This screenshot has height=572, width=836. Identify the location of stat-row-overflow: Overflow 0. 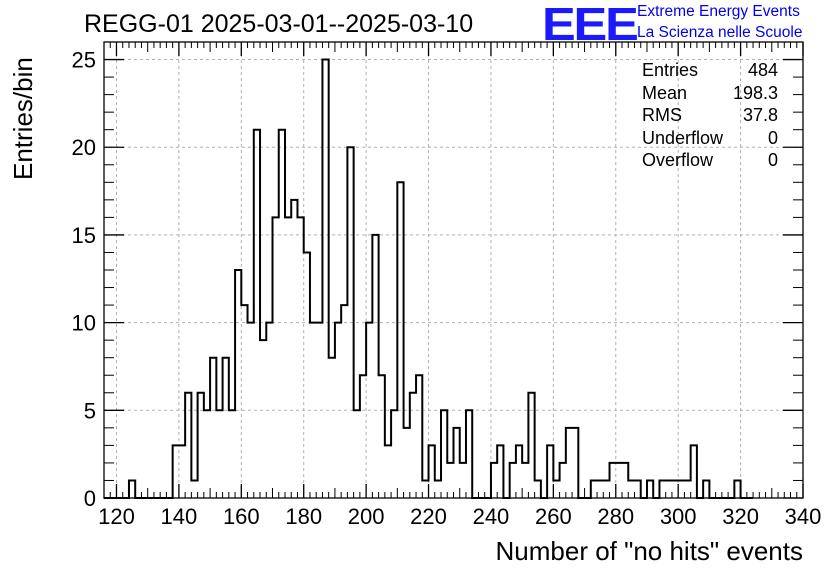
(710, 161).